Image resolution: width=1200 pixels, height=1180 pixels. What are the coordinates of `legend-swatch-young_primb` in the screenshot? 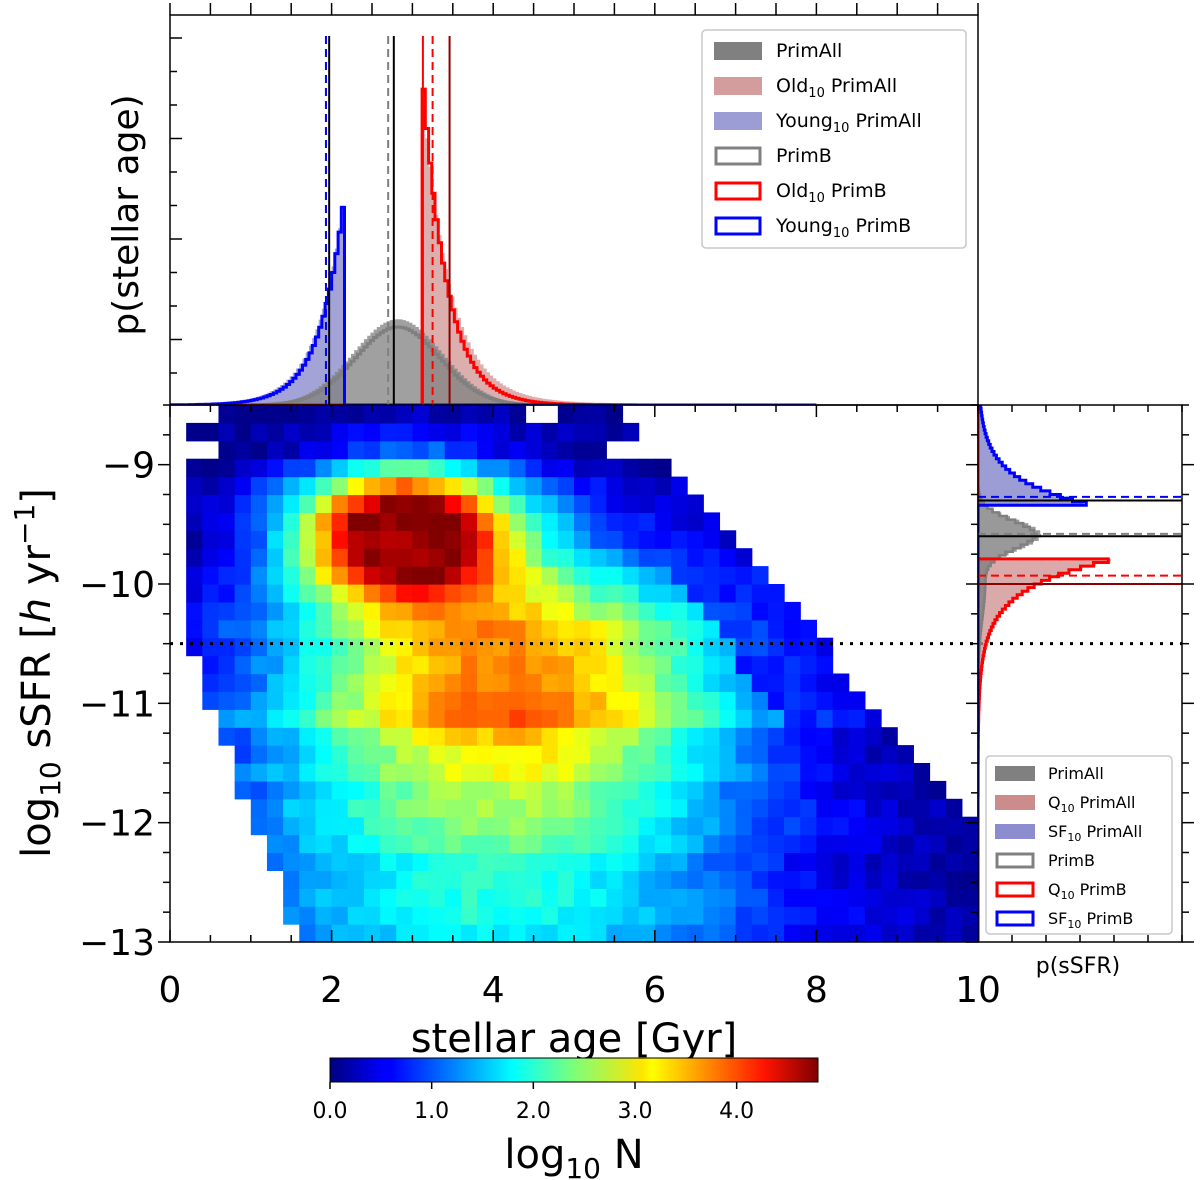 It's located at (738, 226).